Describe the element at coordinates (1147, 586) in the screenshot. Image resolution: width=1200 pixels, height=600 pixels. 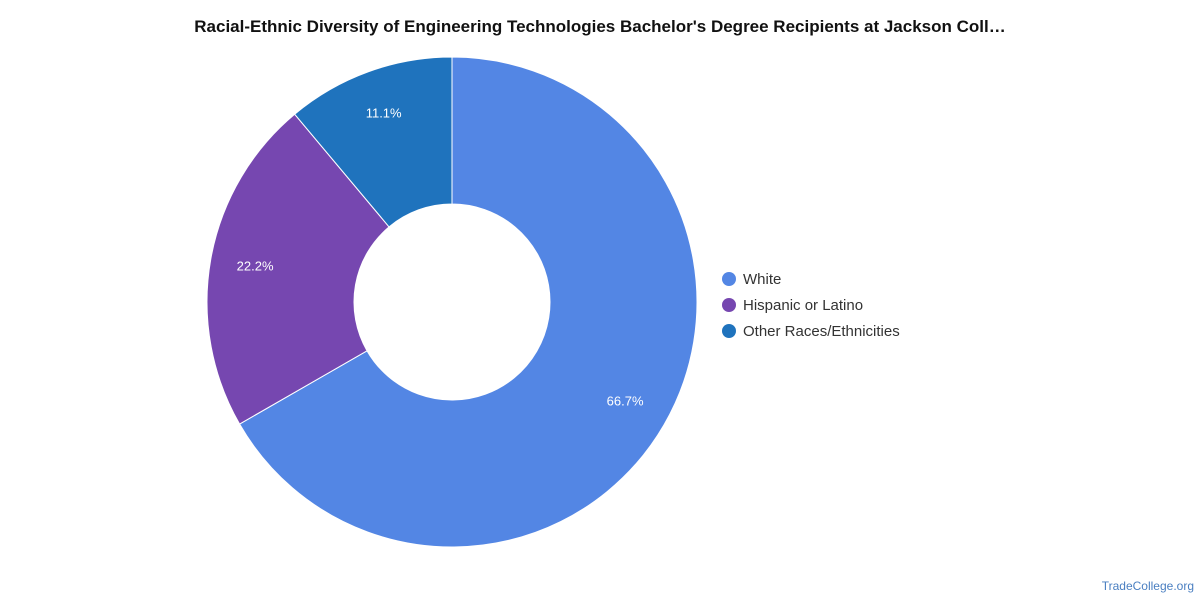
I see `source-credit: TradeCollege.org` at that location.